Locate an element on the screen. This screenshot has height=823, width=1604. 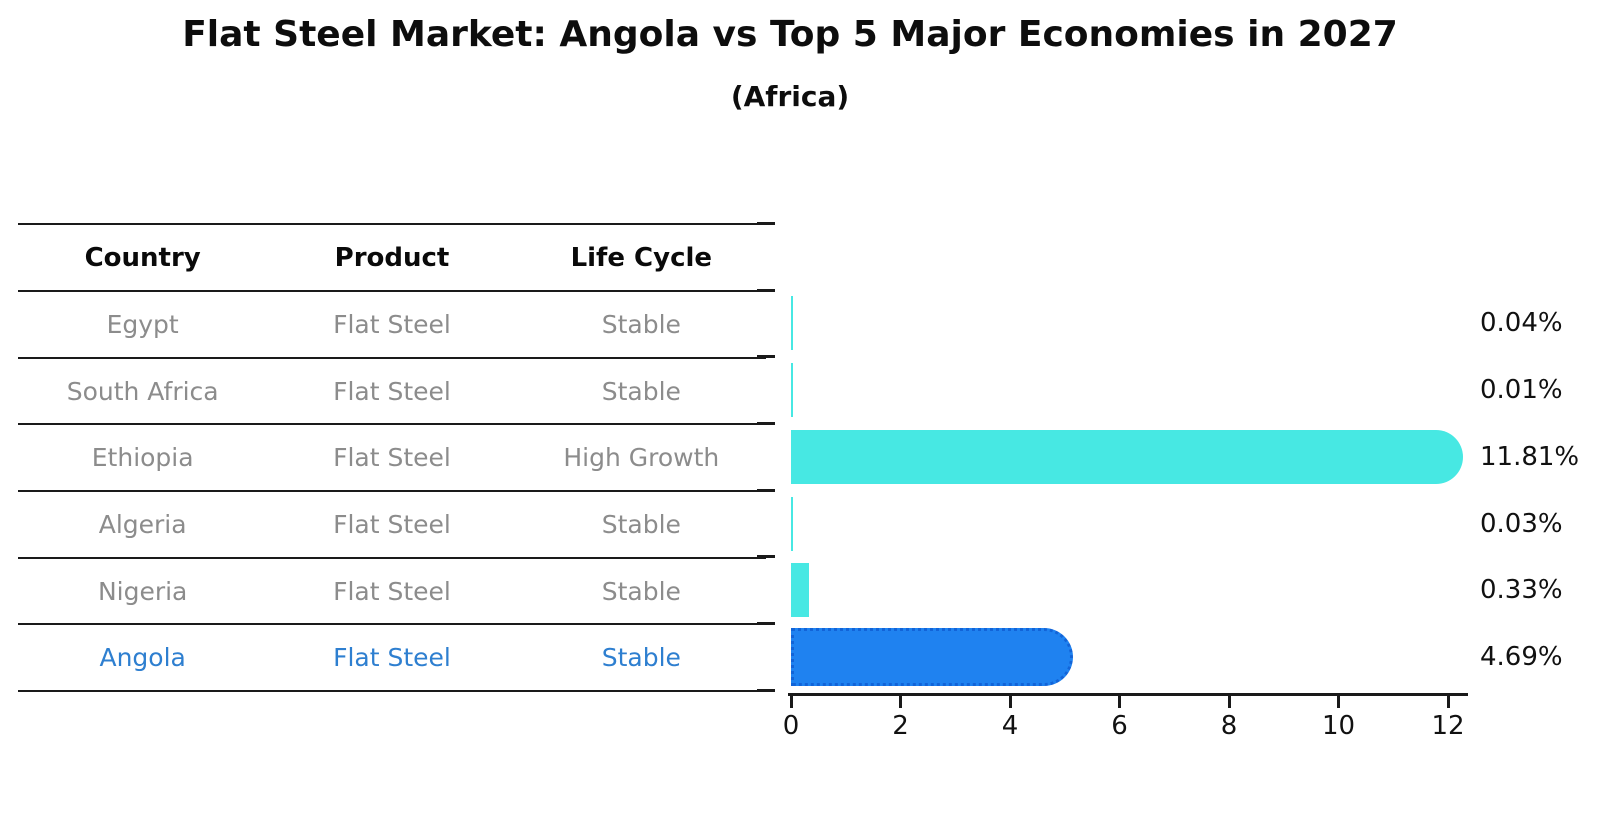
x-tick-label: 2 is located at coordinates (900, 726).